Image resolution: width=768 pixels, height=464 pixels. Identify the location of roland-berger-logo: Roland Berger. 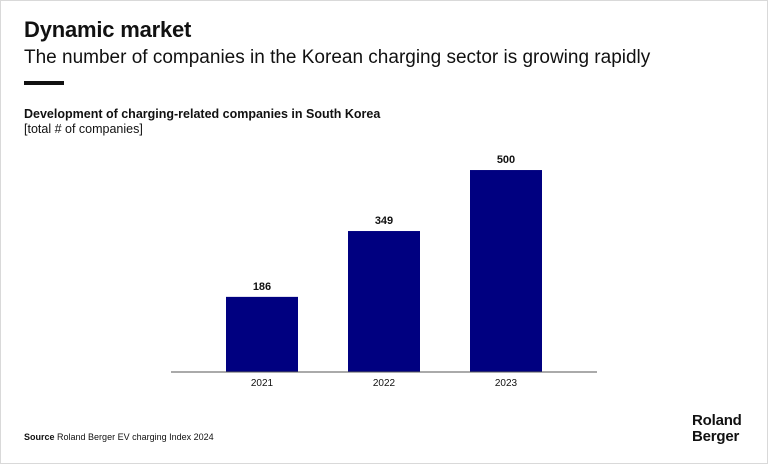
(717, 429).